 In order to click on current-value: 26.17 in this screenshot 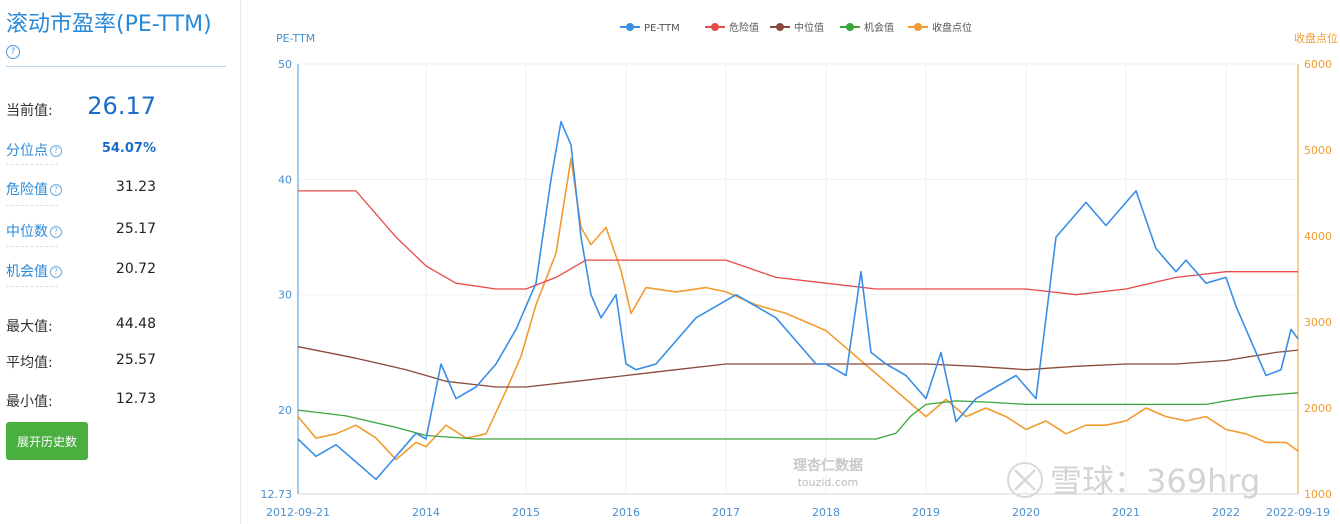, I will do `click(121, 106)`.